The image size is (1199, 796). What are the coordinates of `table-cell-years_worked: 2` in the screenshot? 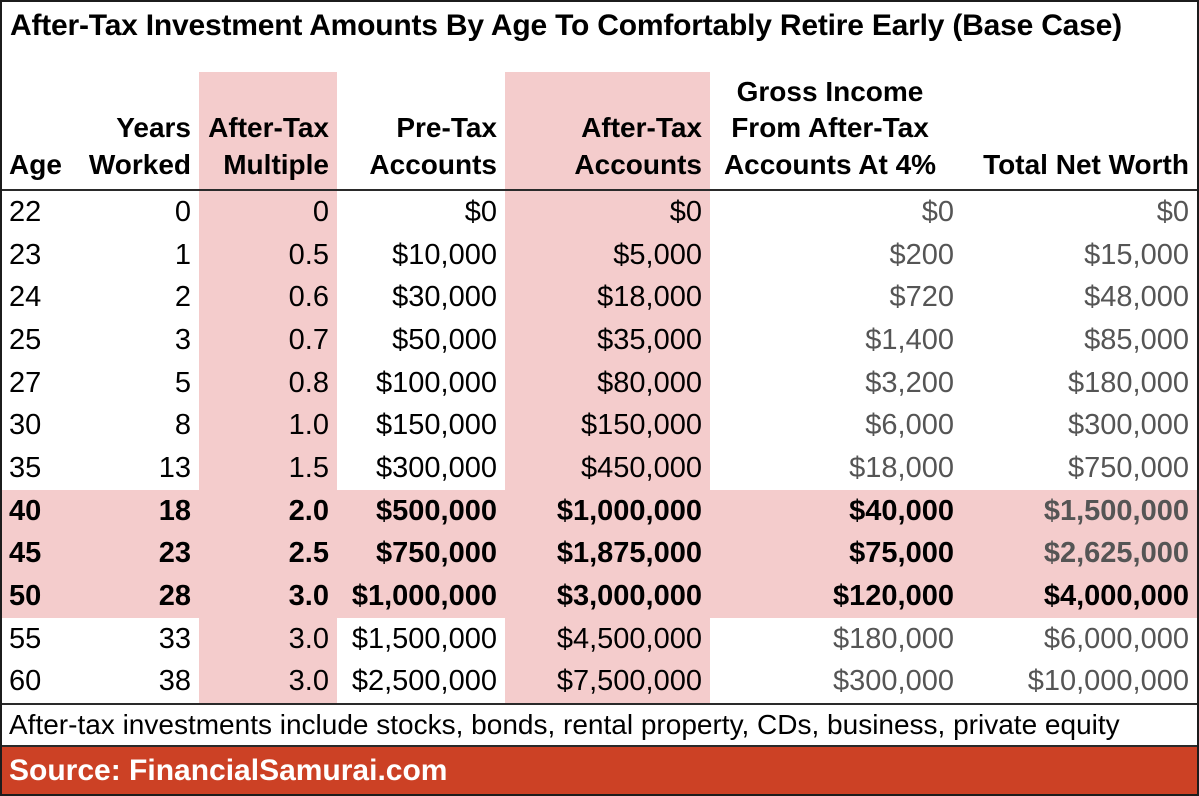 It's located at (182, 297).